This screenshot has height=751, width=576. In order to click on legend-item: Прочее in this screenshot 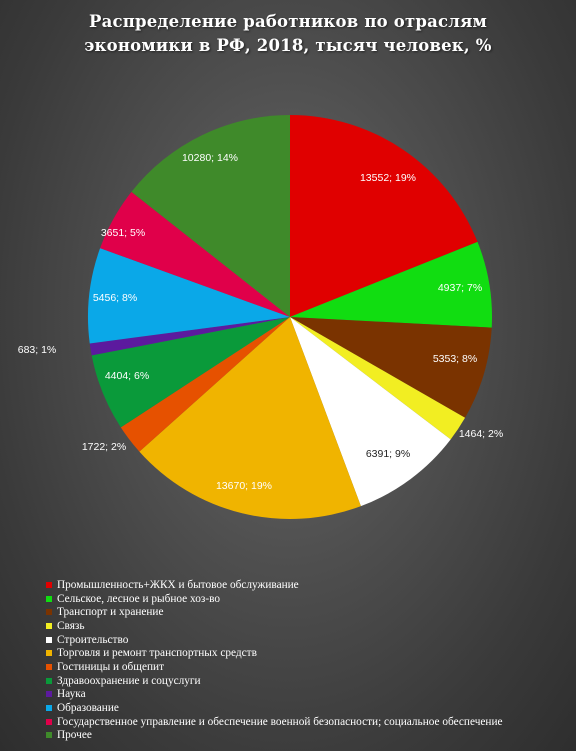, I will do `click(306, 736)`.